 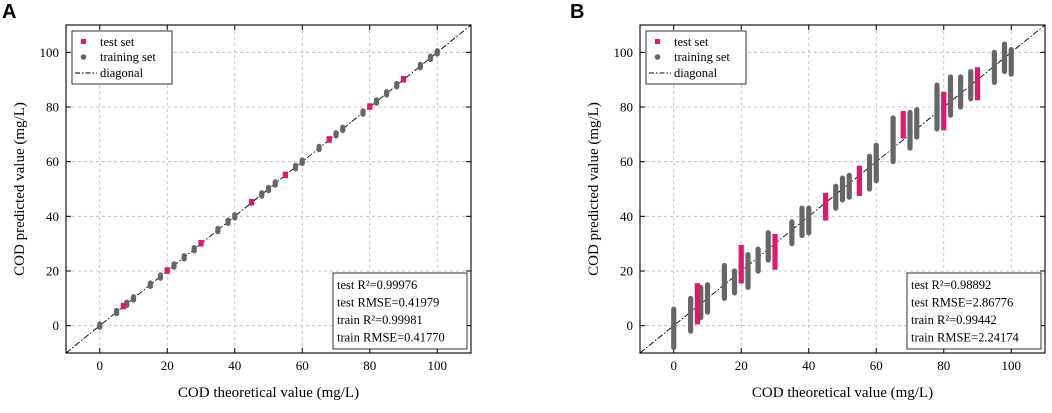 I want to click on y-tick-label: 40, so click(x=52, y=216).